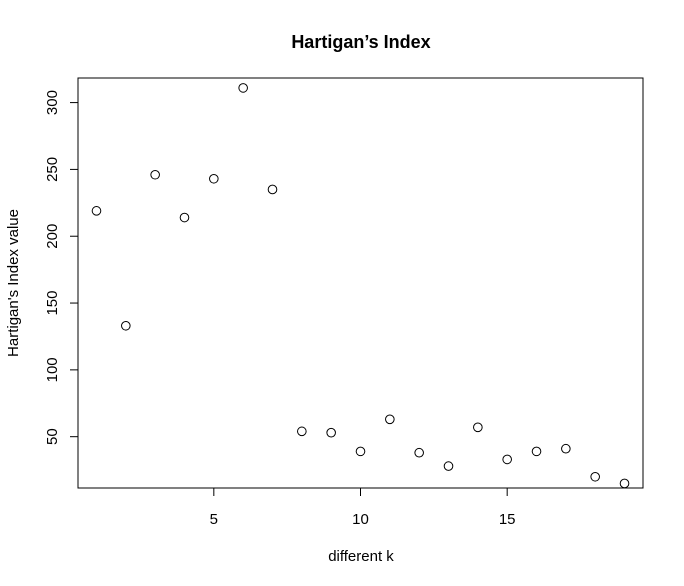 The height and width of the screenshot is (586, 684). What do you see at coordinates (507, 519) in the screenshot?
I see `x-tick-label: 15` at bounding box center [507, 519].